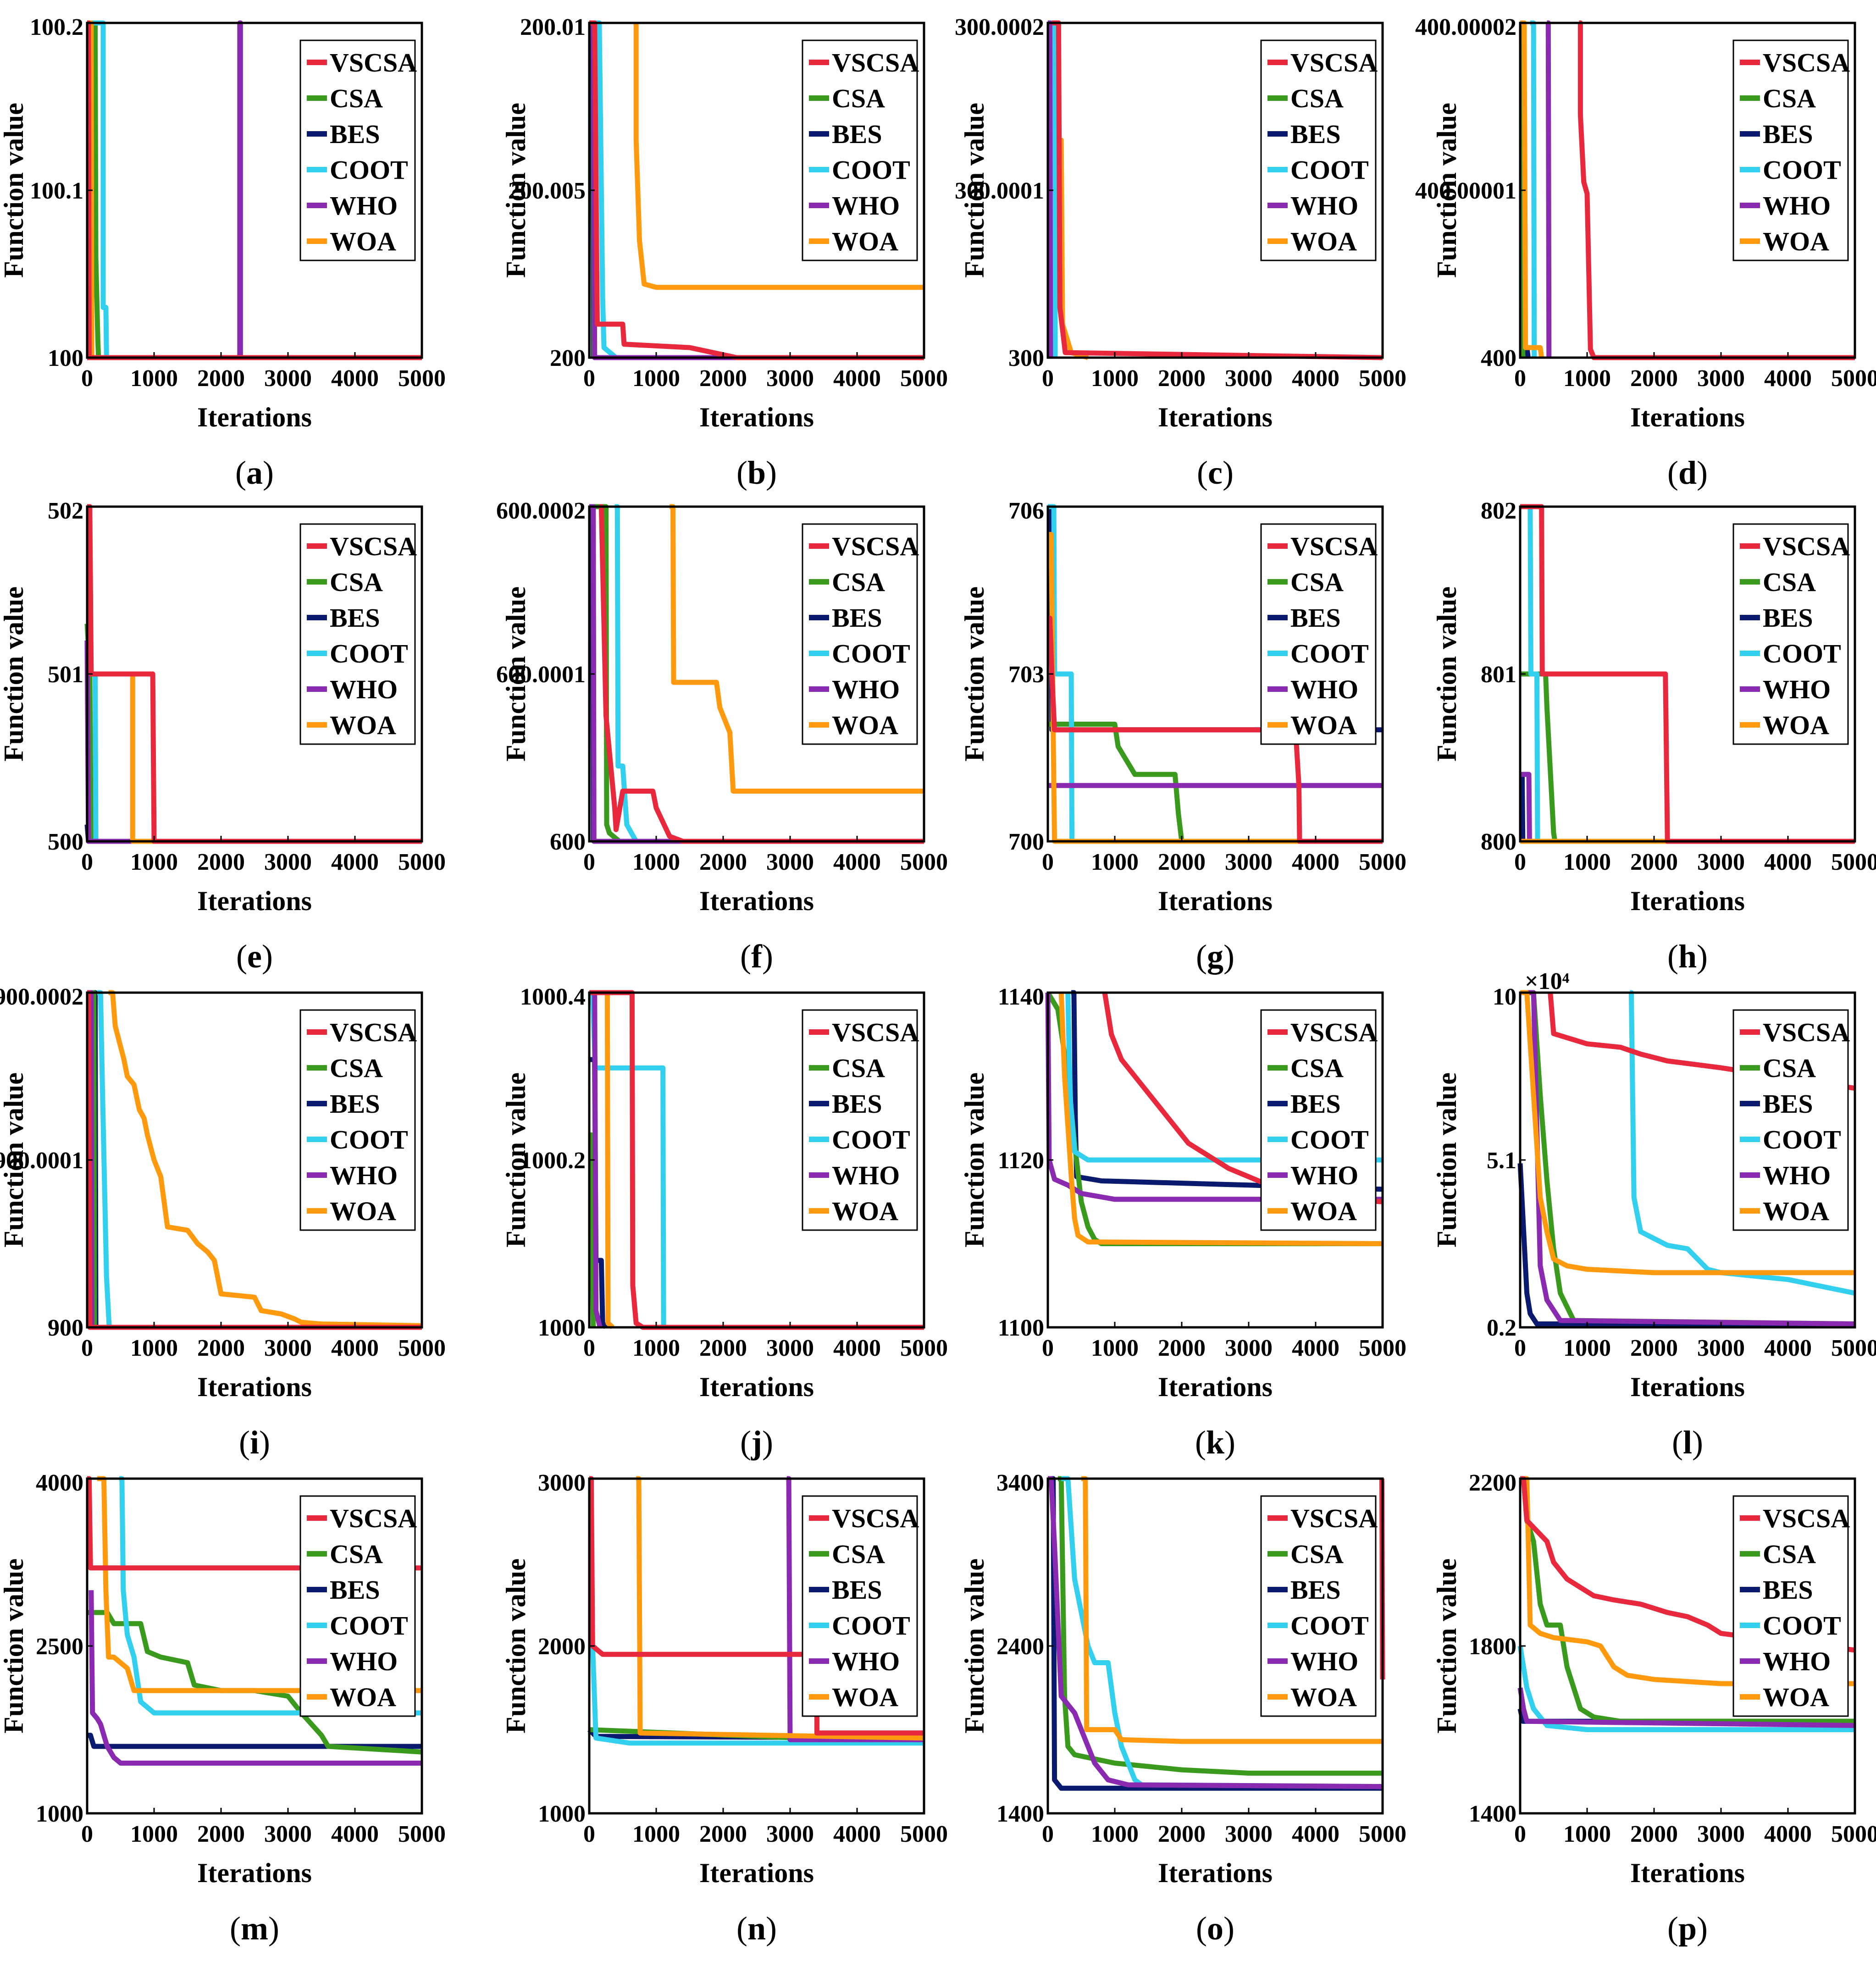  Describe the element at coordinates (41, 1161) in the screenshot. I see `y-tick-label: 900.0001` at that location.